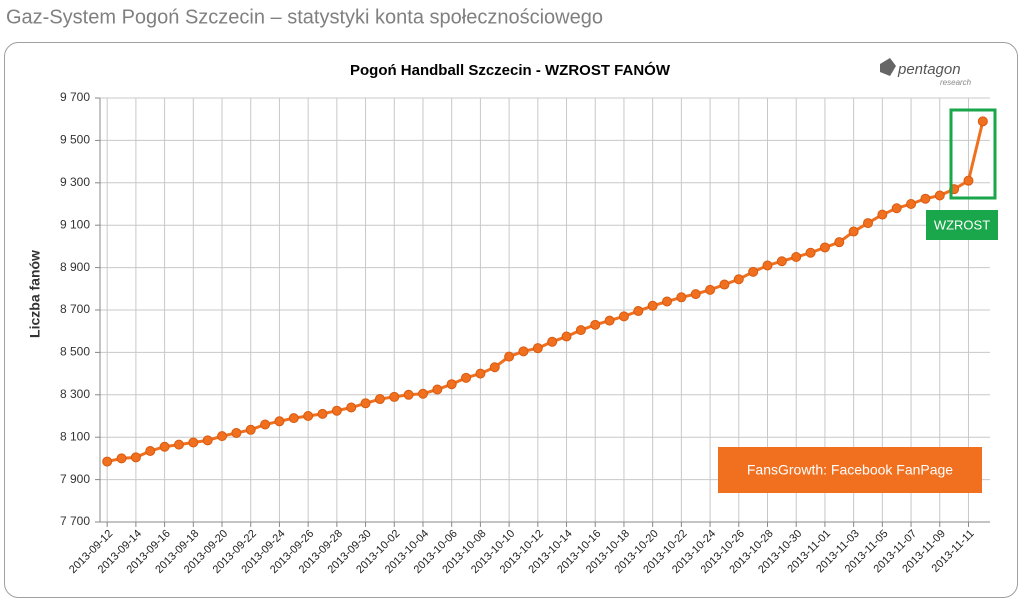  Describe the element at coordinates (75, 436) in the screenshot. I see `y-tick-label: 8 100` at that location.